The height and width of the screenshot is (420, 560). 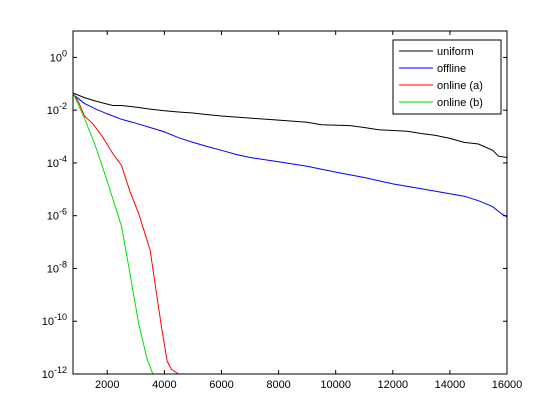 What do you see at coordinates (113, 233) in the screenshot?
I see `series-line-online-b` at bounding box center [113, 233].